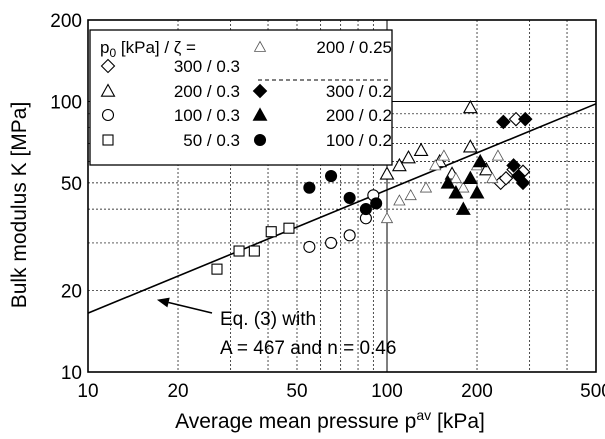 The image size is (605, 439). Describe the element at coordinates (359, 115) in the screenshot. I see `legend-label: 200 / 0.2` at that location.